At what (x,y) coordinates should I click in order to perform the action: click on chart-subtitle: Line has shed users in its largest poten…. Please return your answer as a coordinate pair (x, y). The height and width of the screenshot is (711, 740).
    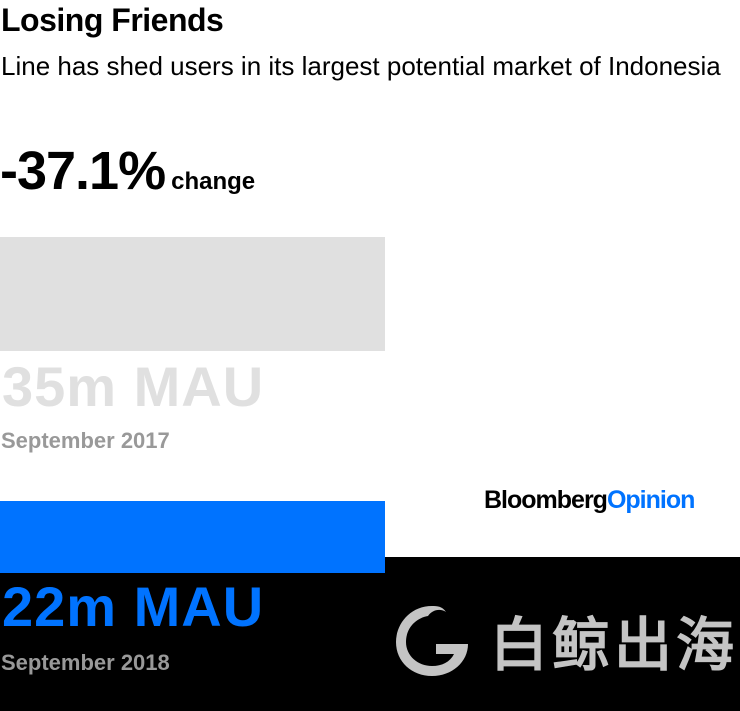
    Looking at the image, I should click on (361, 66).